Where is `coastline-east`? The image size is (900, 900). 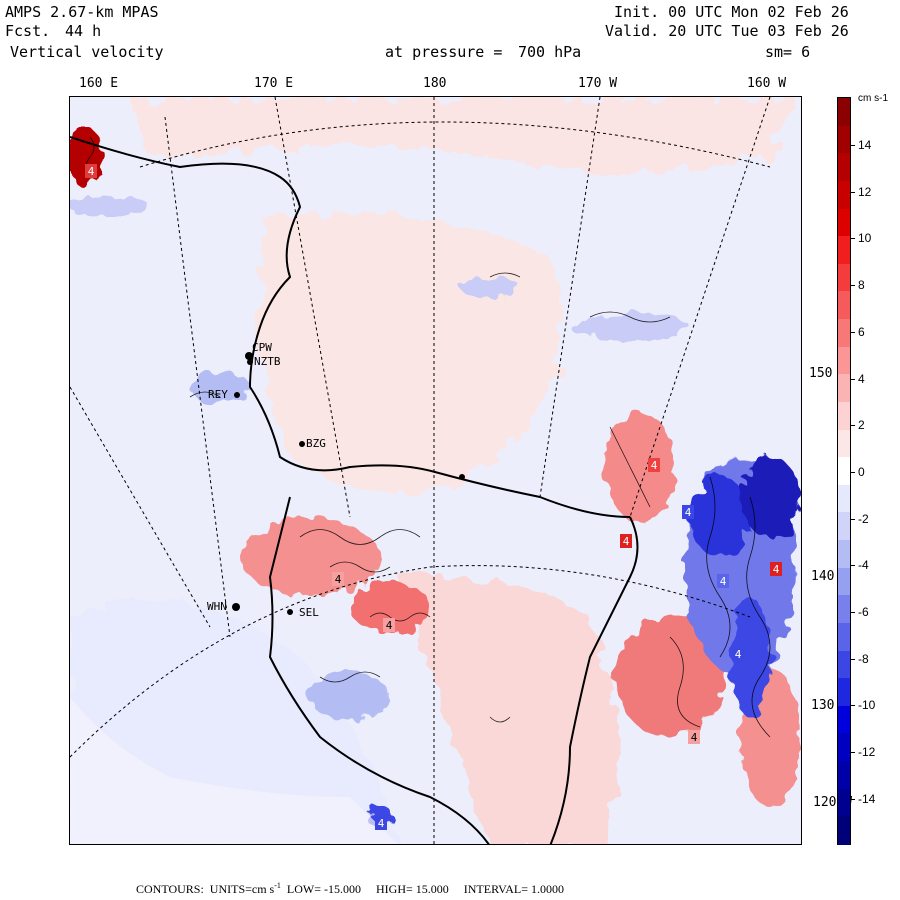
coastline-east is located at coordinates (594, 680).